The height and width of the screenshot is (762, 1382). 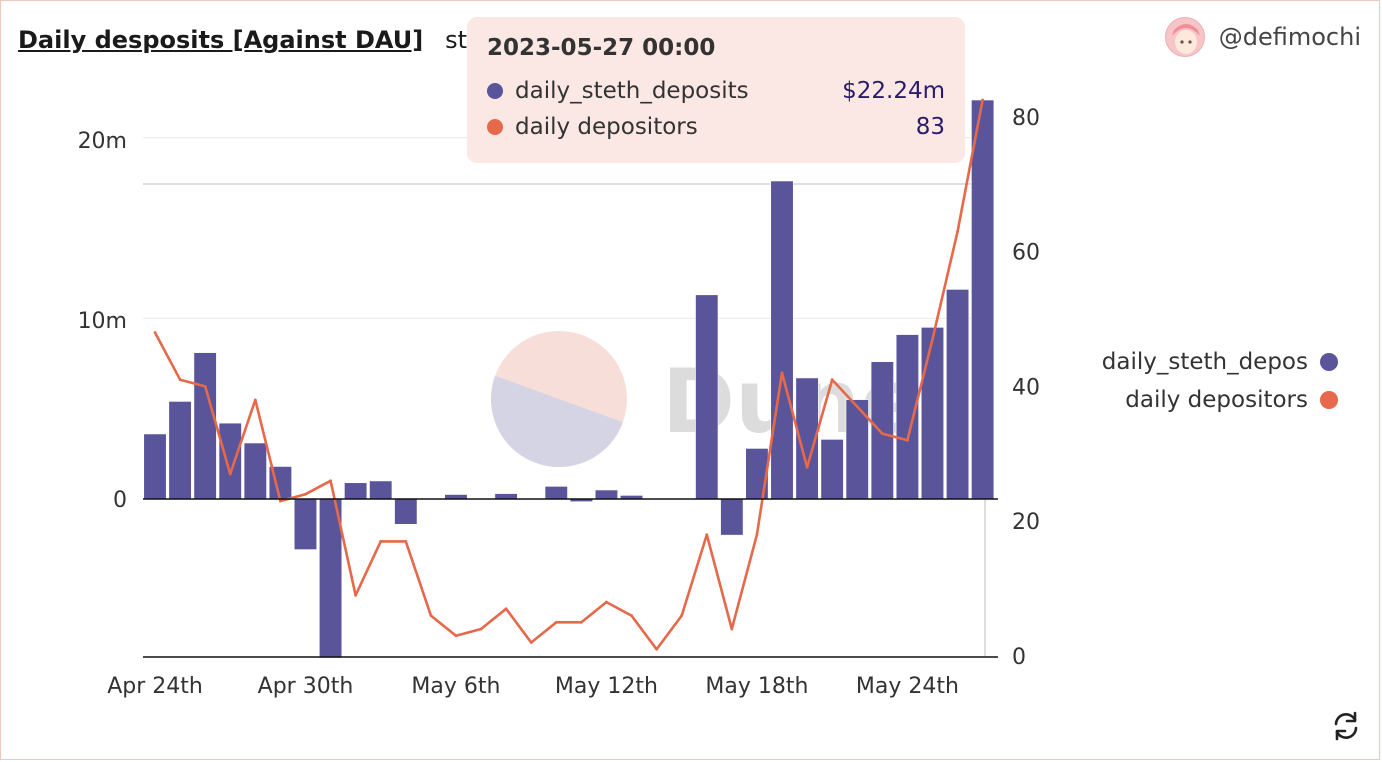 I want to click on x-tick-label: Apr 24th, so click(x=155, y=686).